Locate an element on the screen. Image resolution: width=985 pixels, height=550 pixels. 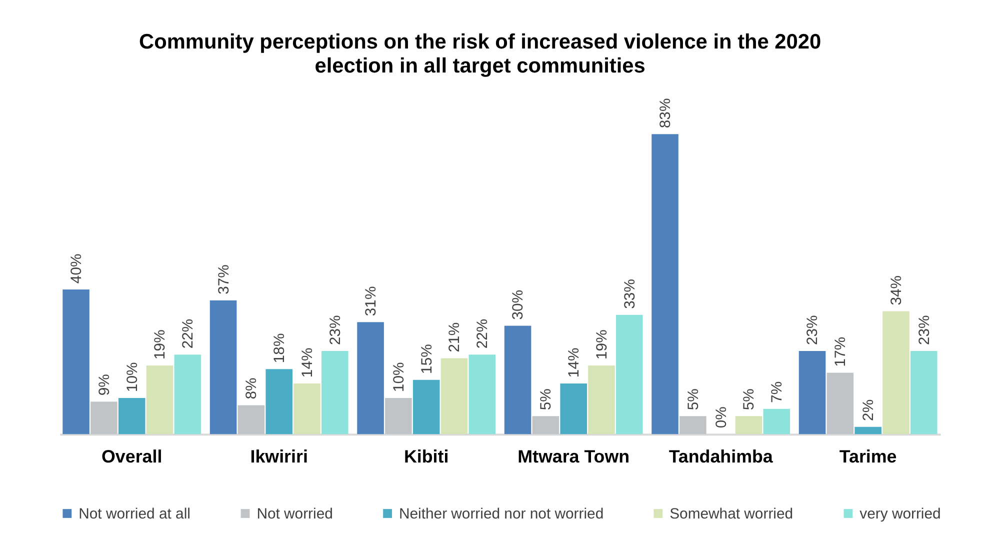
legend-label: very worried is located at coordinates (900, 513).